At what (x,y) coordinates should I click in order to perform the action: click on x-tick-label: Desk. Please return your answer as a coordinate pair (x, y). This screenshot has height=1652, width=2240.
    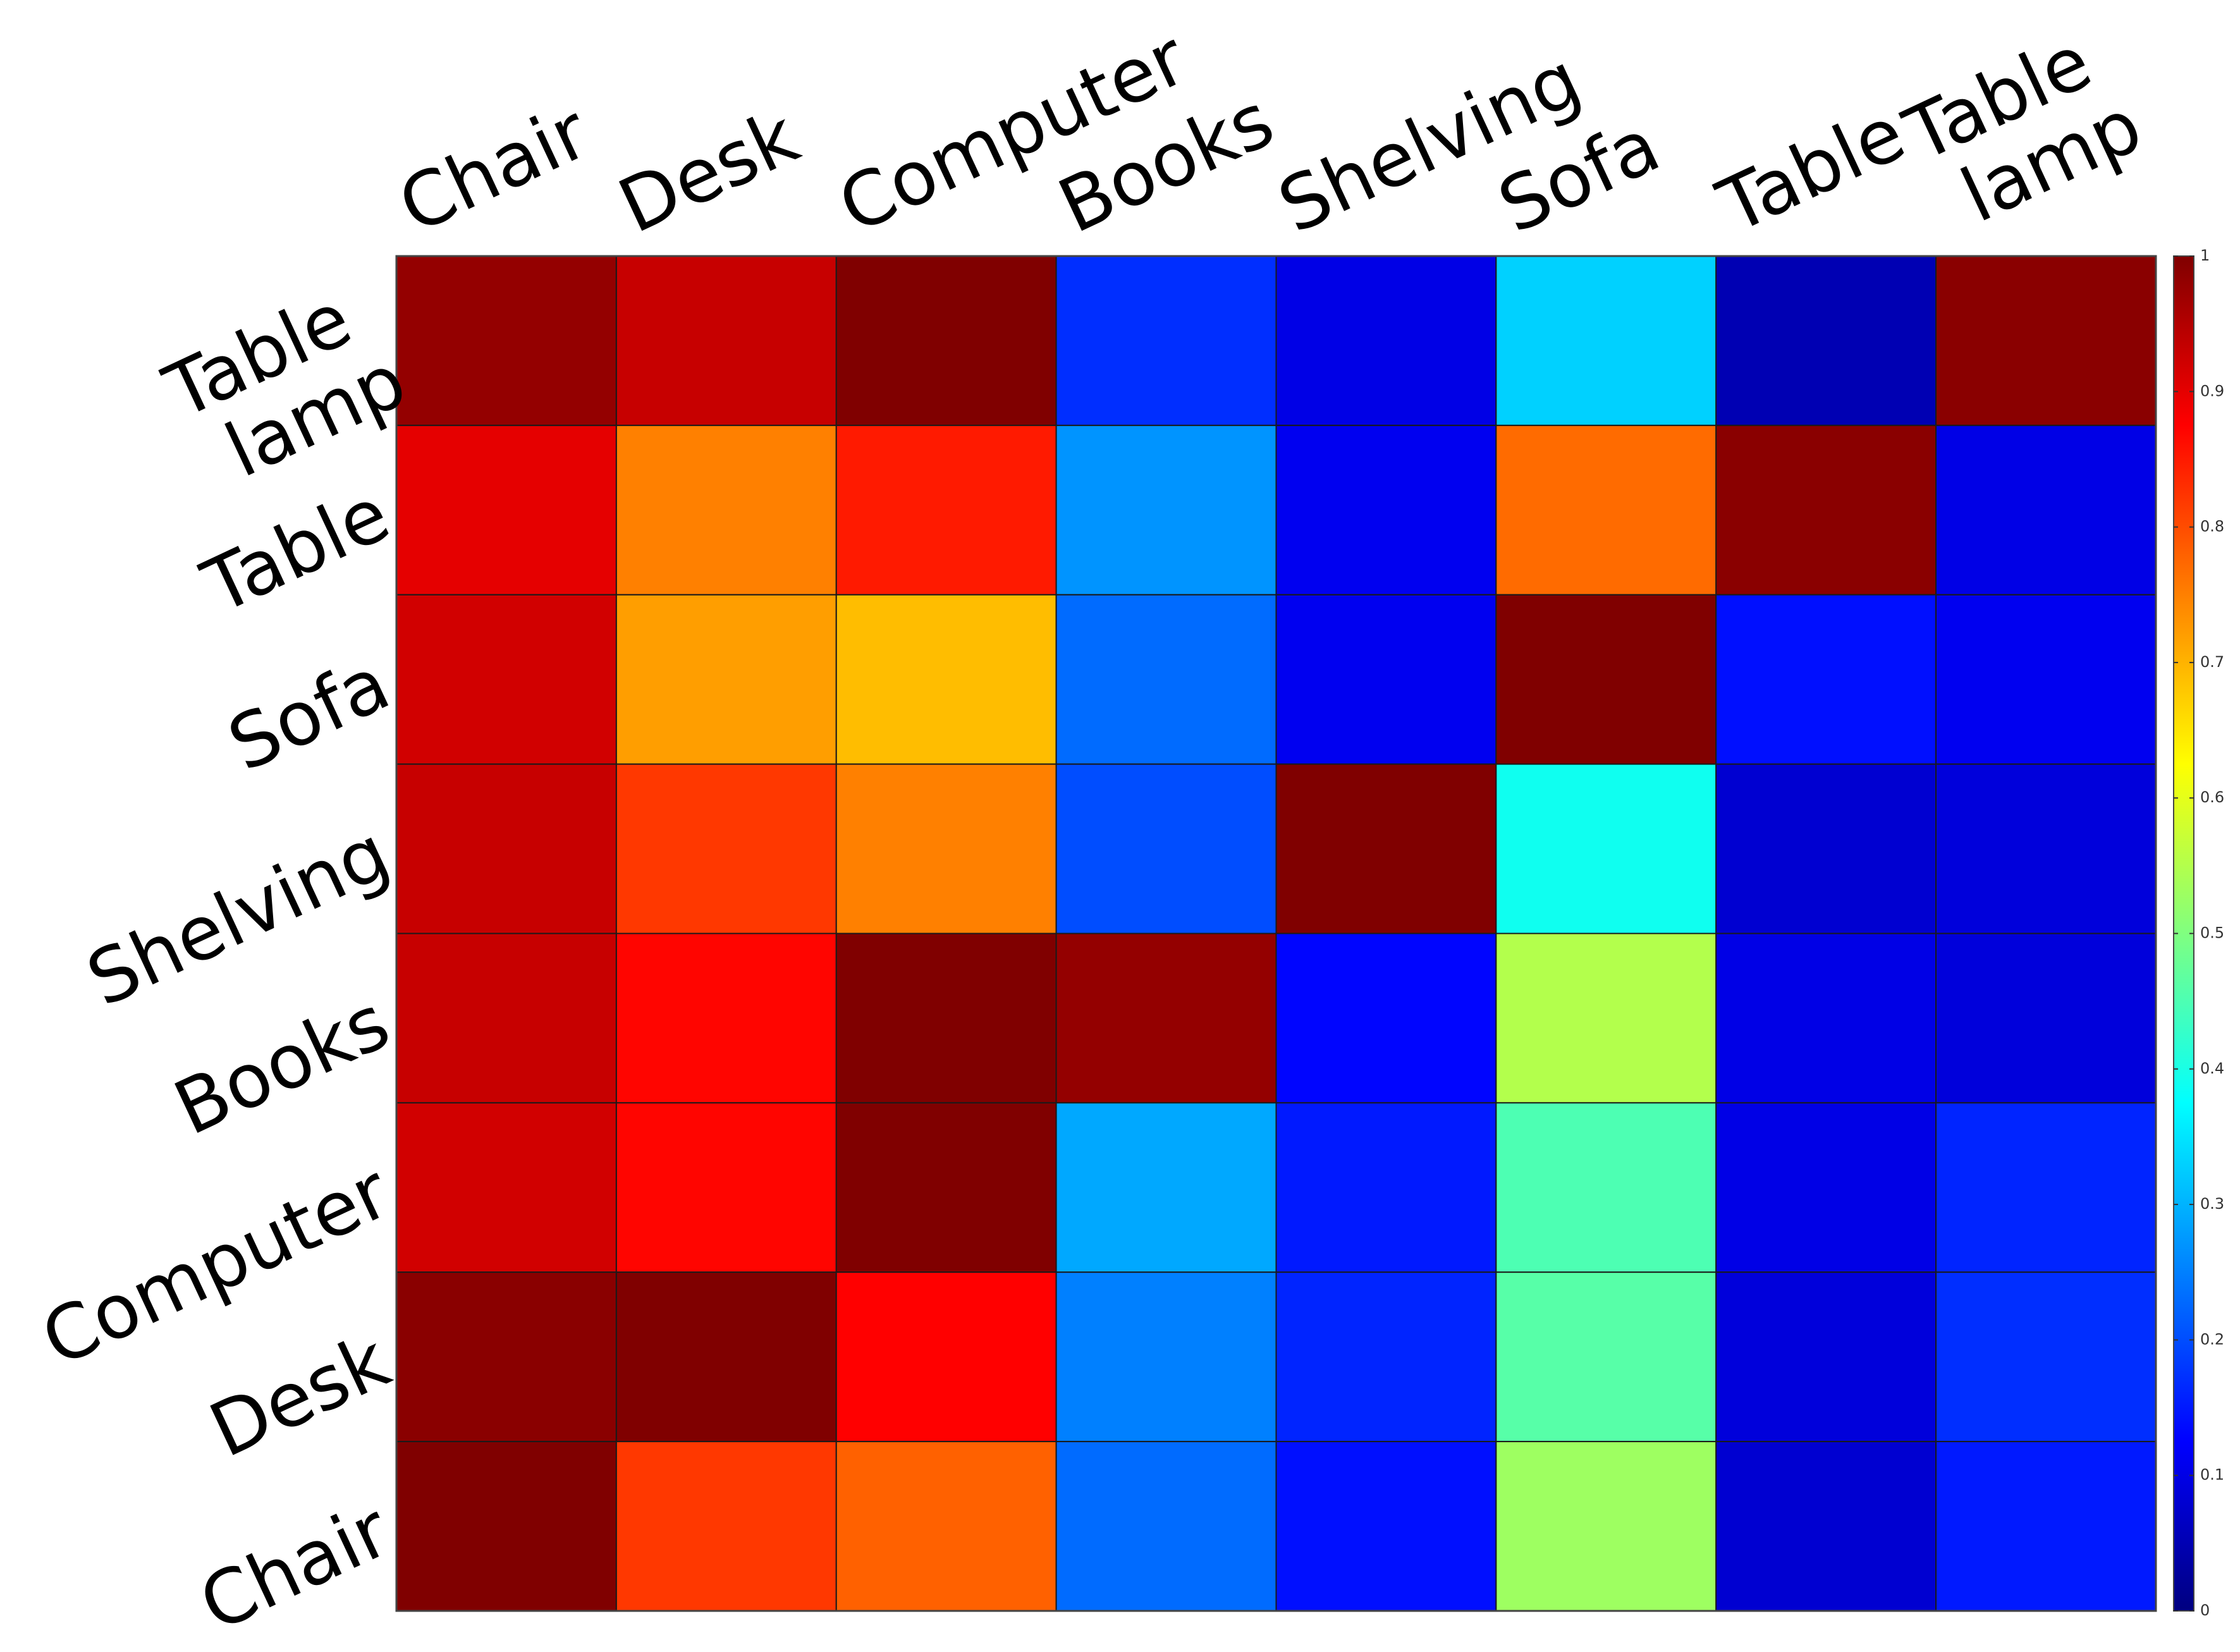
    Looking at the image, I should click on (708, 171).